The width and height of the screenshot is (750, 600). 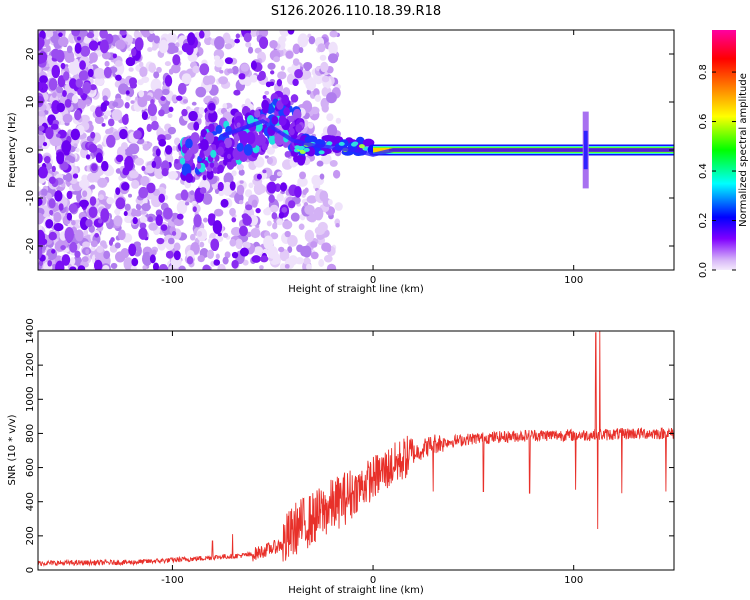 I want to click on y-tick-label: -10, so click(x=30, y=198).